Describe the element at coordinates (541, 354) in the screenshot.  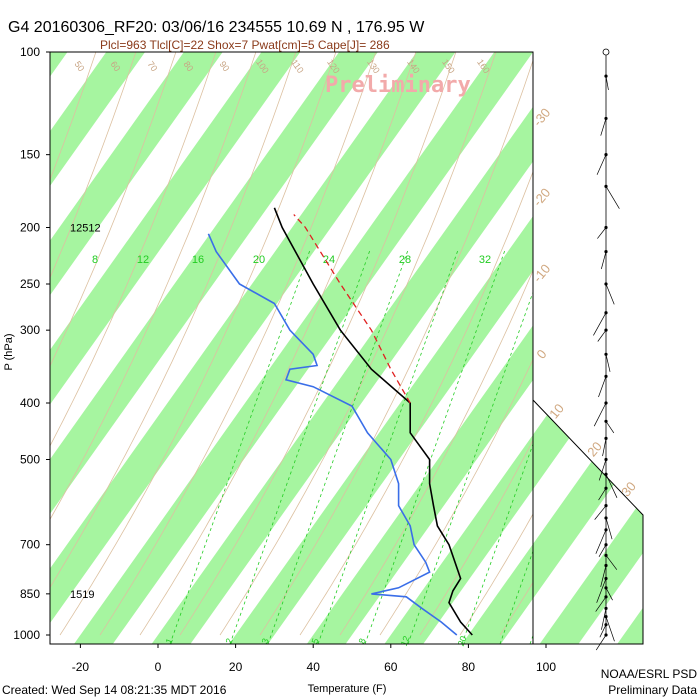
I see `theta-label: 0` at that location.